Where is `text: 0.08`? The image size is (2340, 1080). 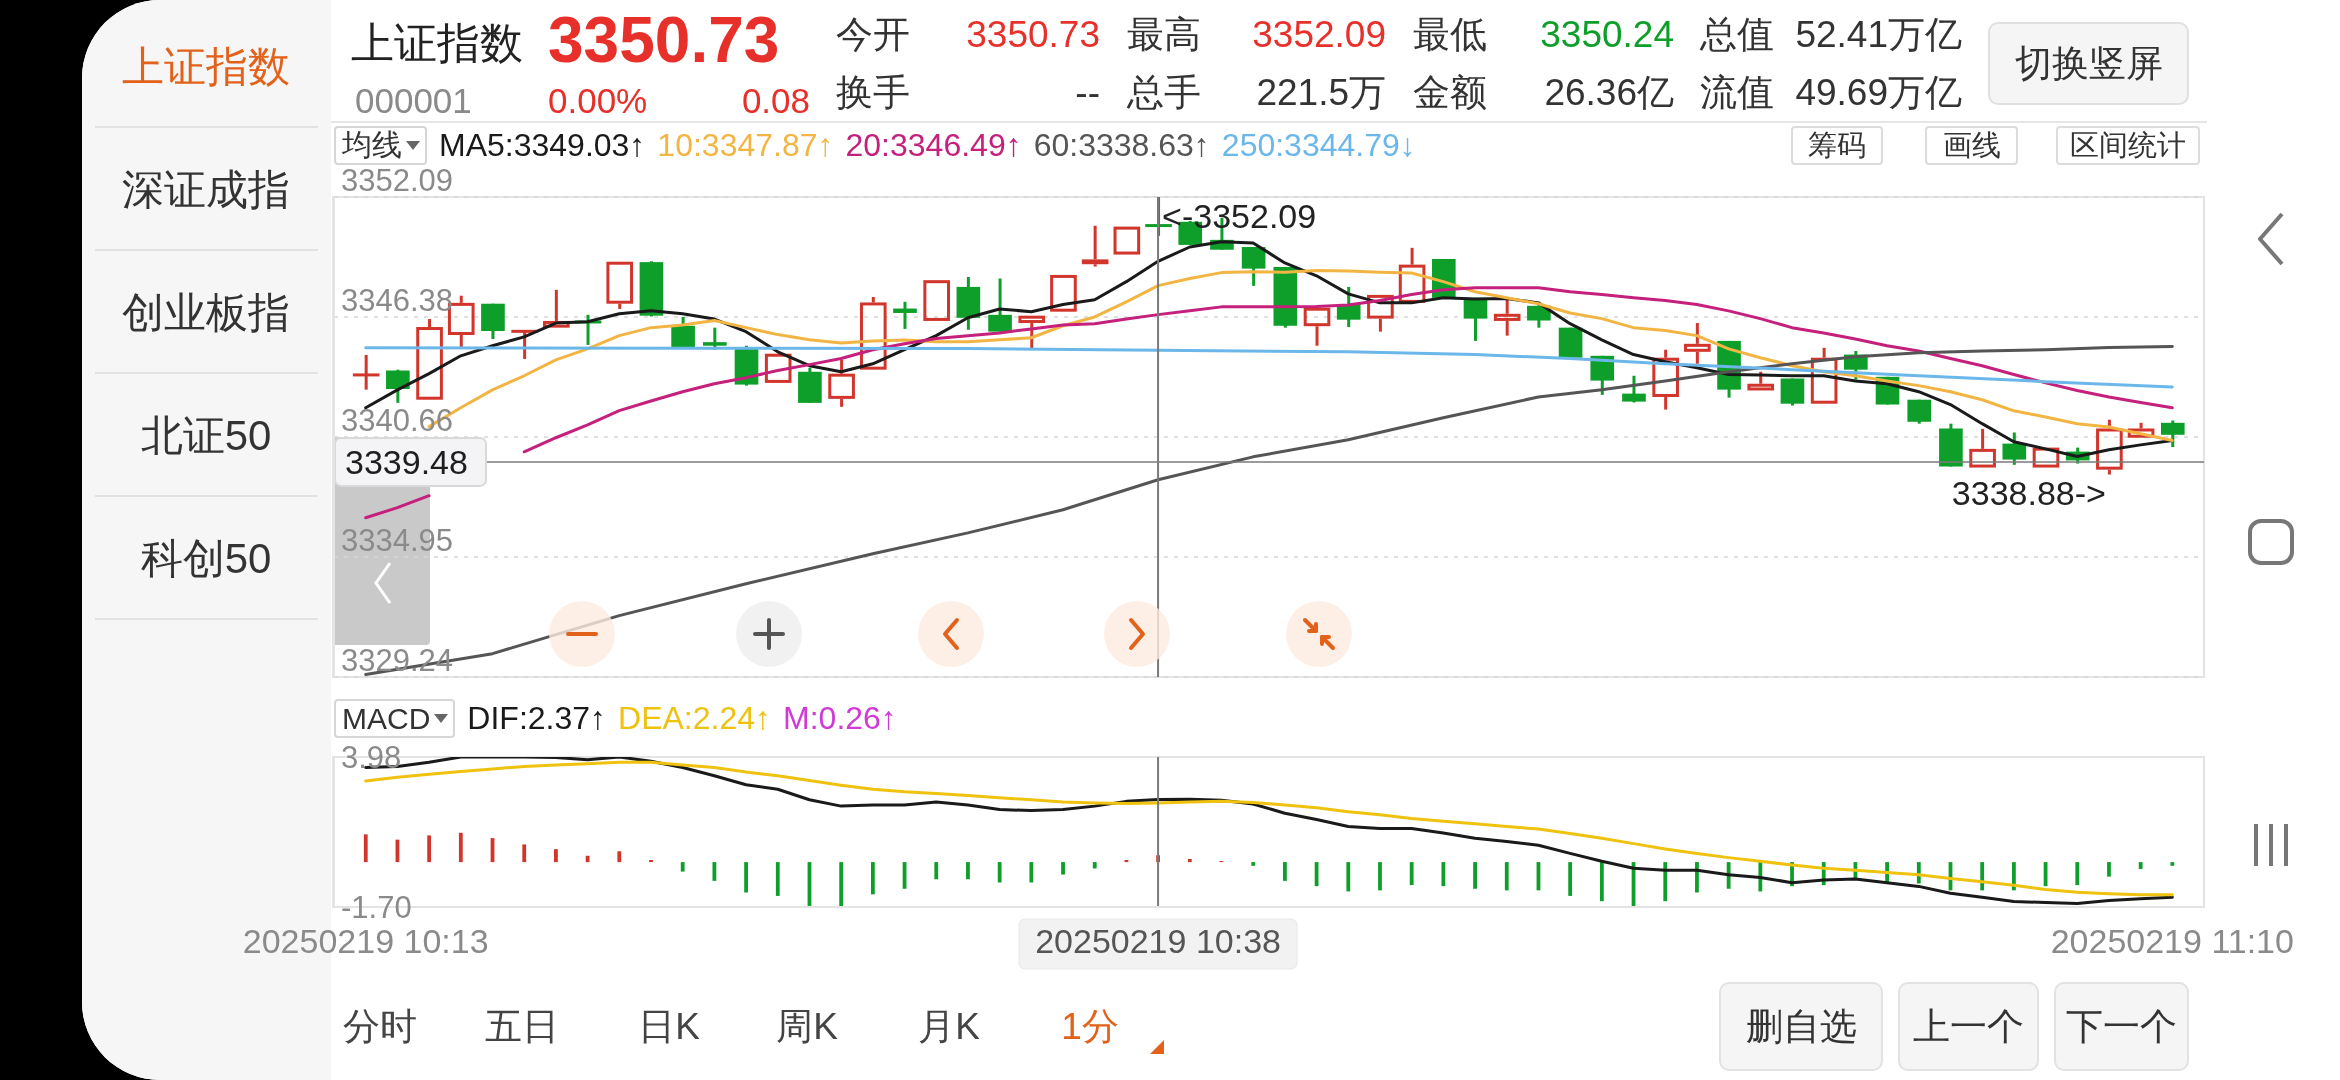 text: 0.08 is located at coordinates (775, 101).